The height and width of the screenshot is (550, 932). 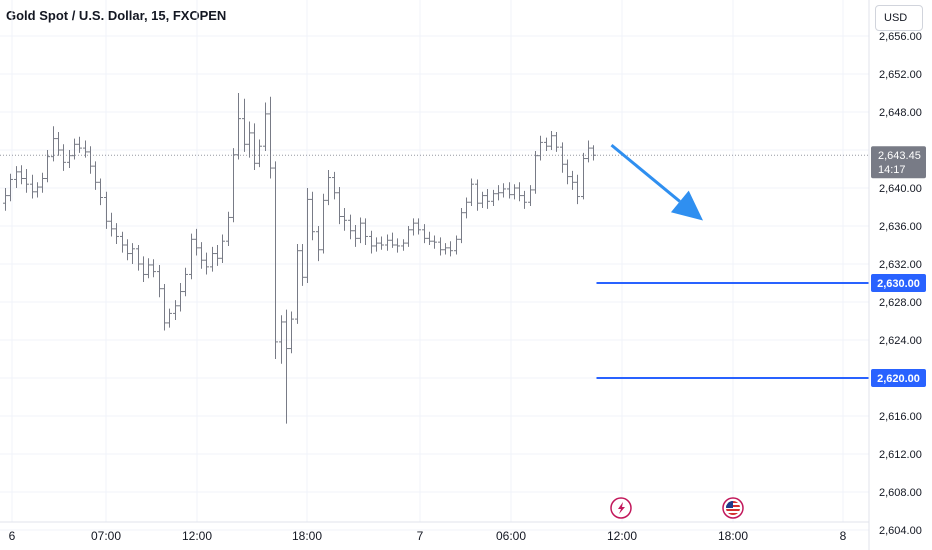 I want to click on y-tick-label: 2,648.00, so click(x=900, y=113).